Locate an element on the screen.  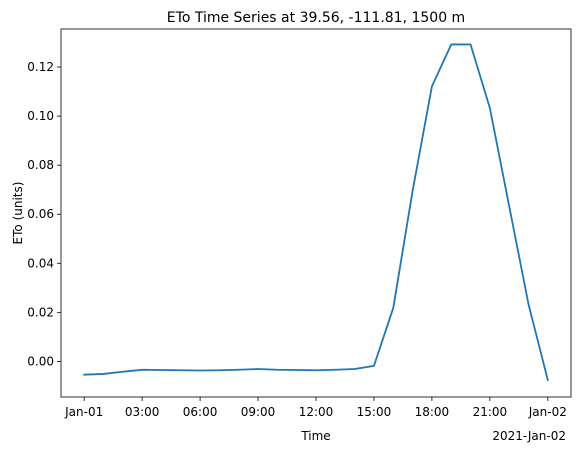
y-tick-label: 0.12 is located at coordinates (40, 67).